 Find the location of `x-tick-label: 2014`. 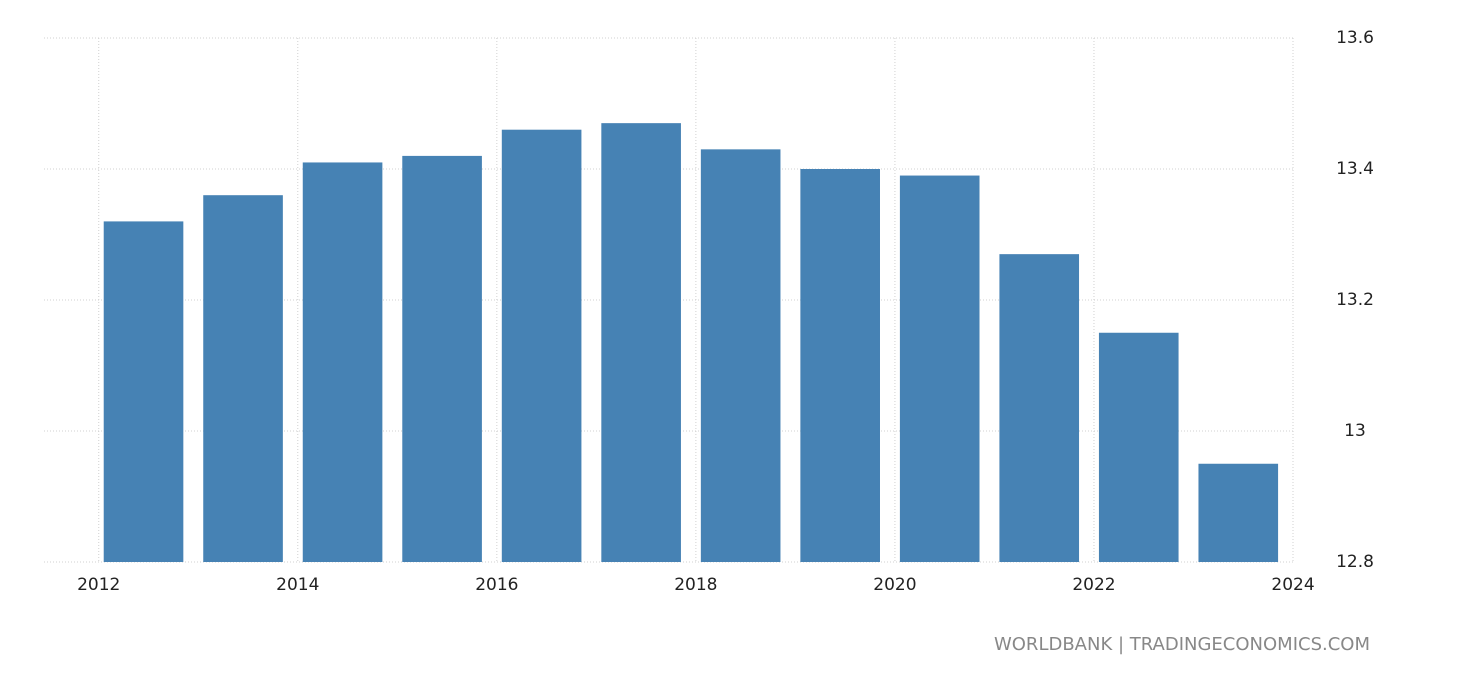

x-tick-label: 2014 is located at coordinates (297, 585).